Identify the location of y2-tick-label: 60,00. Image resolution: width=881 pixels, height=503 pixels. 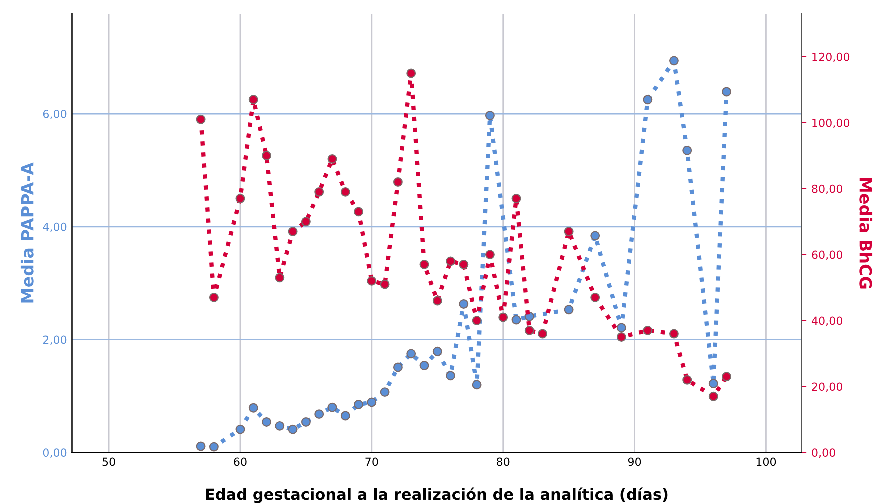
(827, 255).